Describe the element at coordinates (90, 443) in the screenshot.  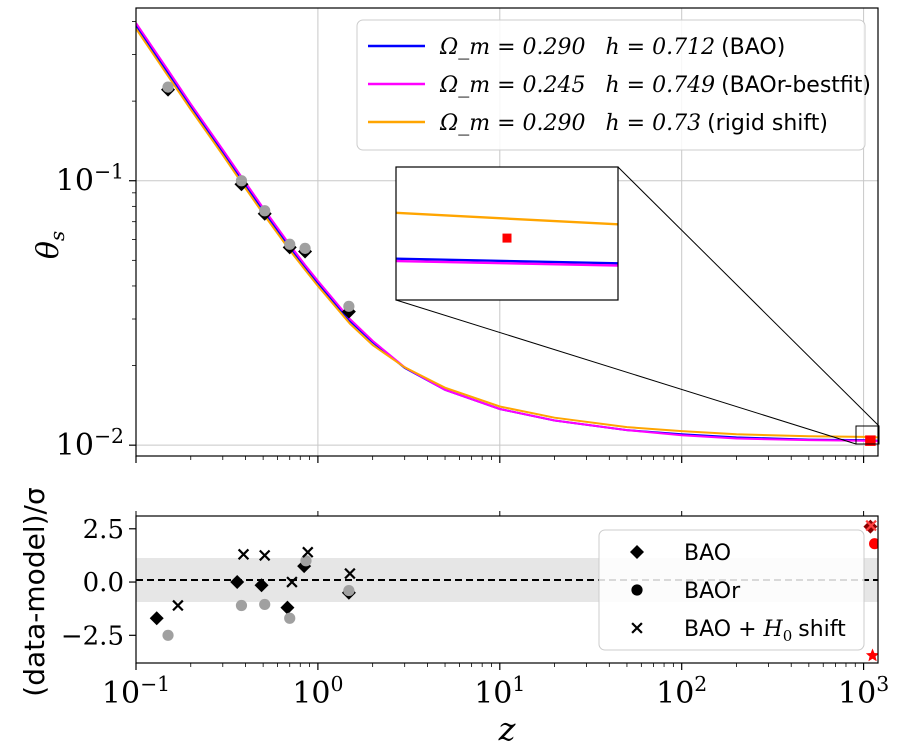
I see `top-y-tick-label: 10⁻²` at that location.